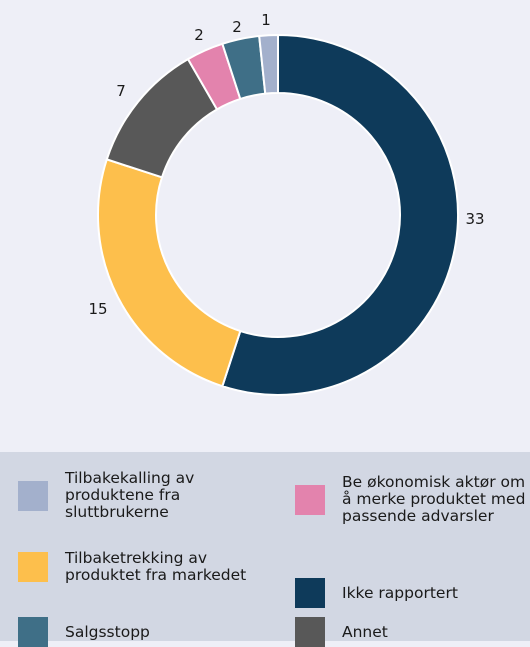 The width and height of the screenshot is (530, 647). I want to click on data-label-ikke-rapportert: 33, so click(474, 219).